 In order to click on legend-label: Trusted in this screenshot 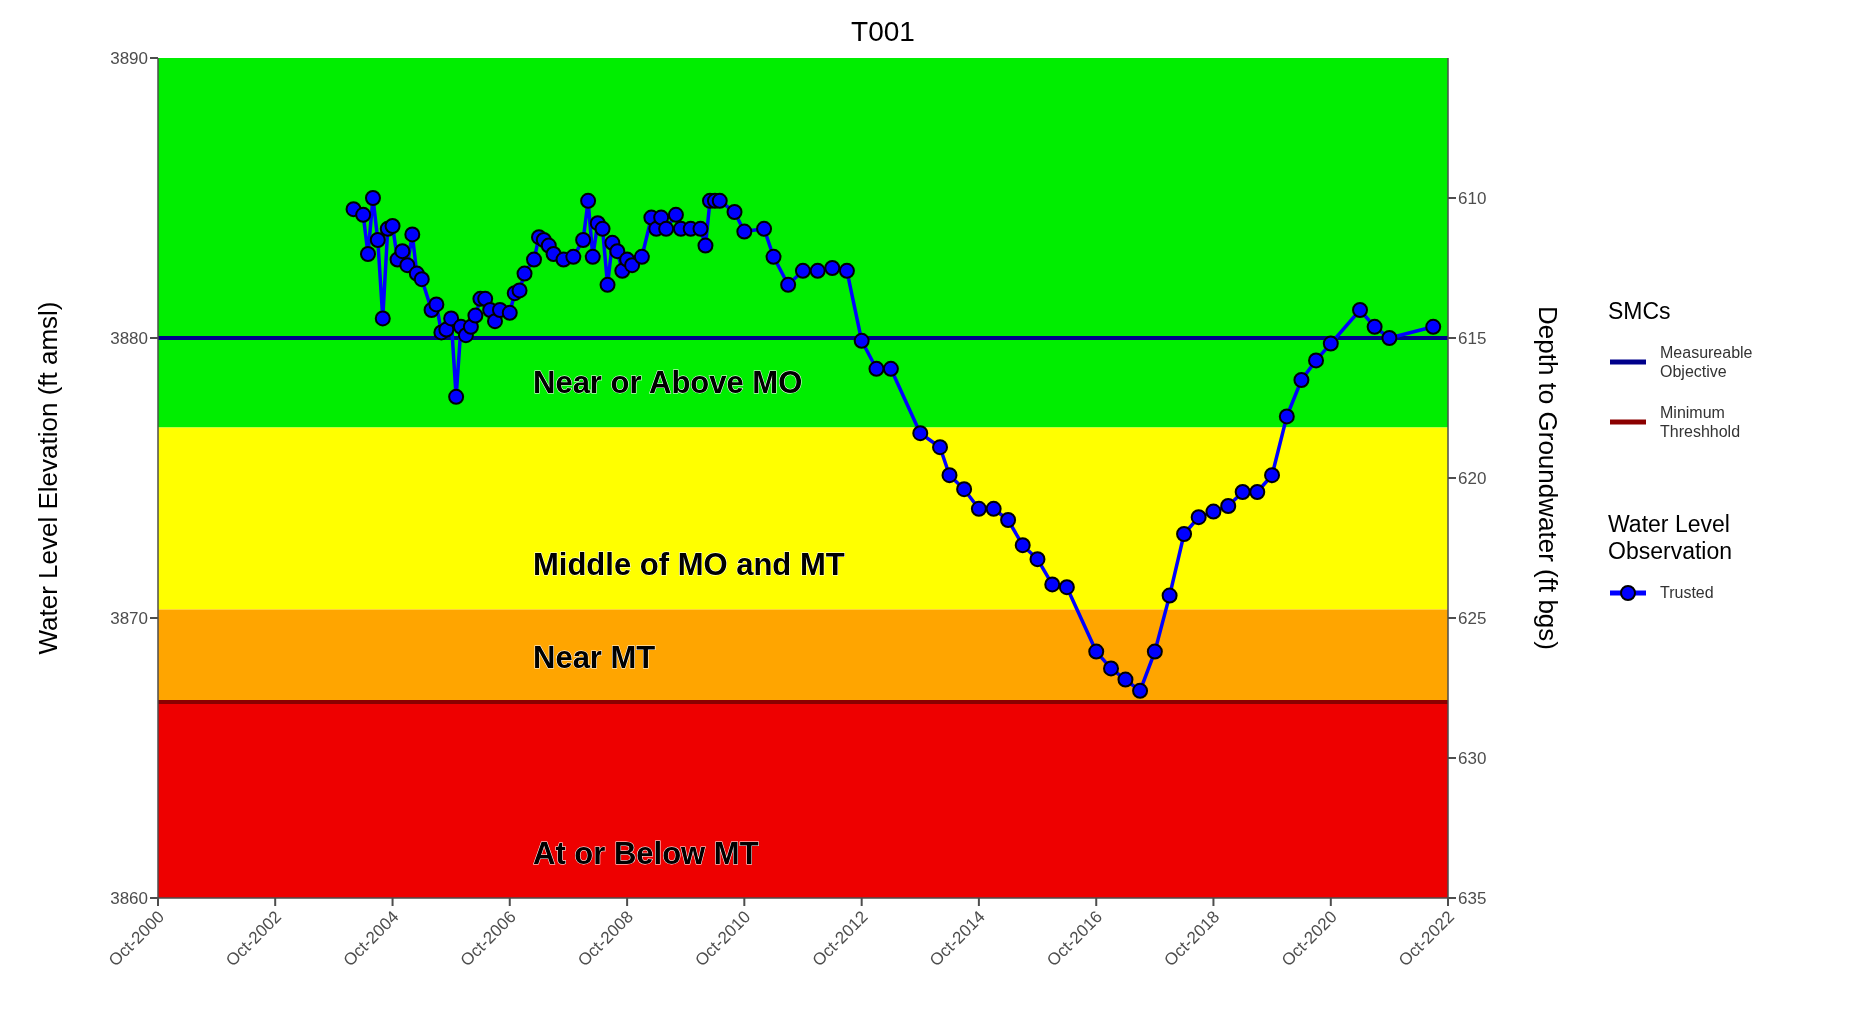, I will do `click(1687, 593)`.